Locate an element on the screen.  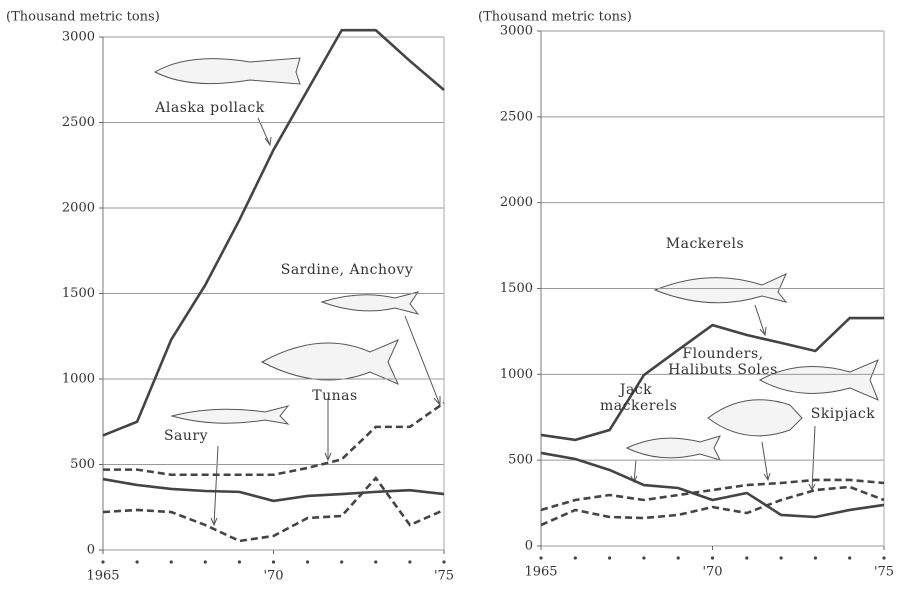
series-label: Saury is located at coordinates (186, 436).